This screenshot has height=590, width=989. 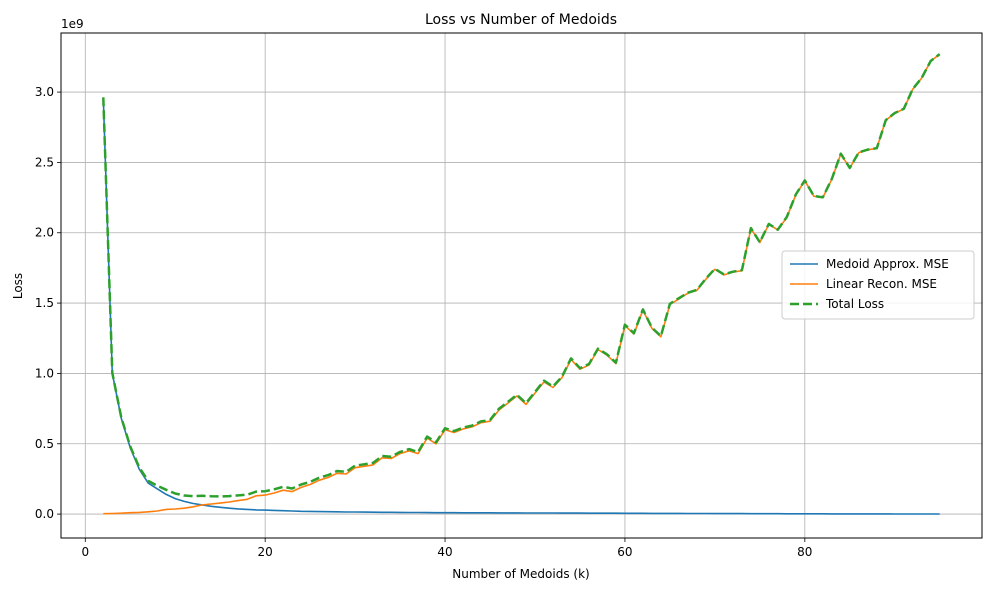 I want to click on legend-label: Linear Recon. MSE, so click(x=881, y=284).